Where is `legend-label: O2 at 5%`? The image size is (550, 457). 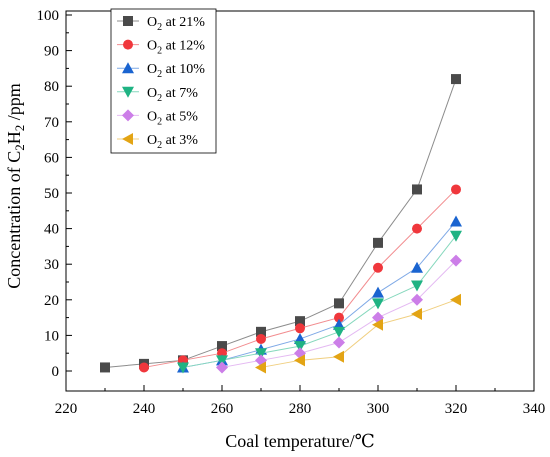
legend-label: O2 at 5% is located at coordinates (172, 118).